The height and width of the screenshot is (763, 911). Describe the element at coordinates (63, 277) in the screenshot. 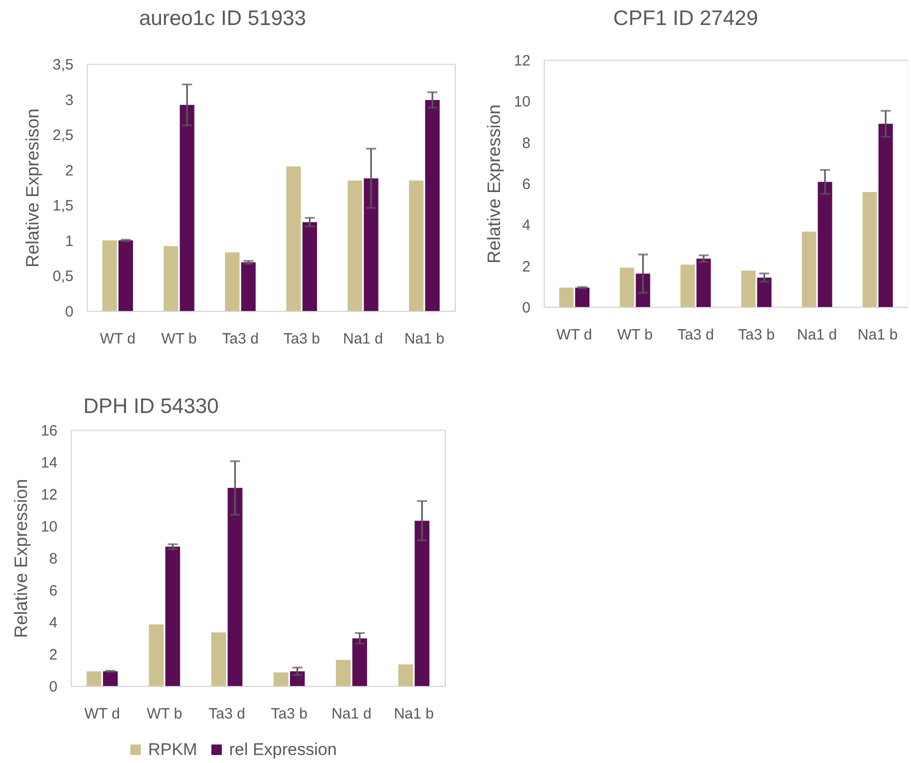

I see `y-tick-label: 0,5` at that location.